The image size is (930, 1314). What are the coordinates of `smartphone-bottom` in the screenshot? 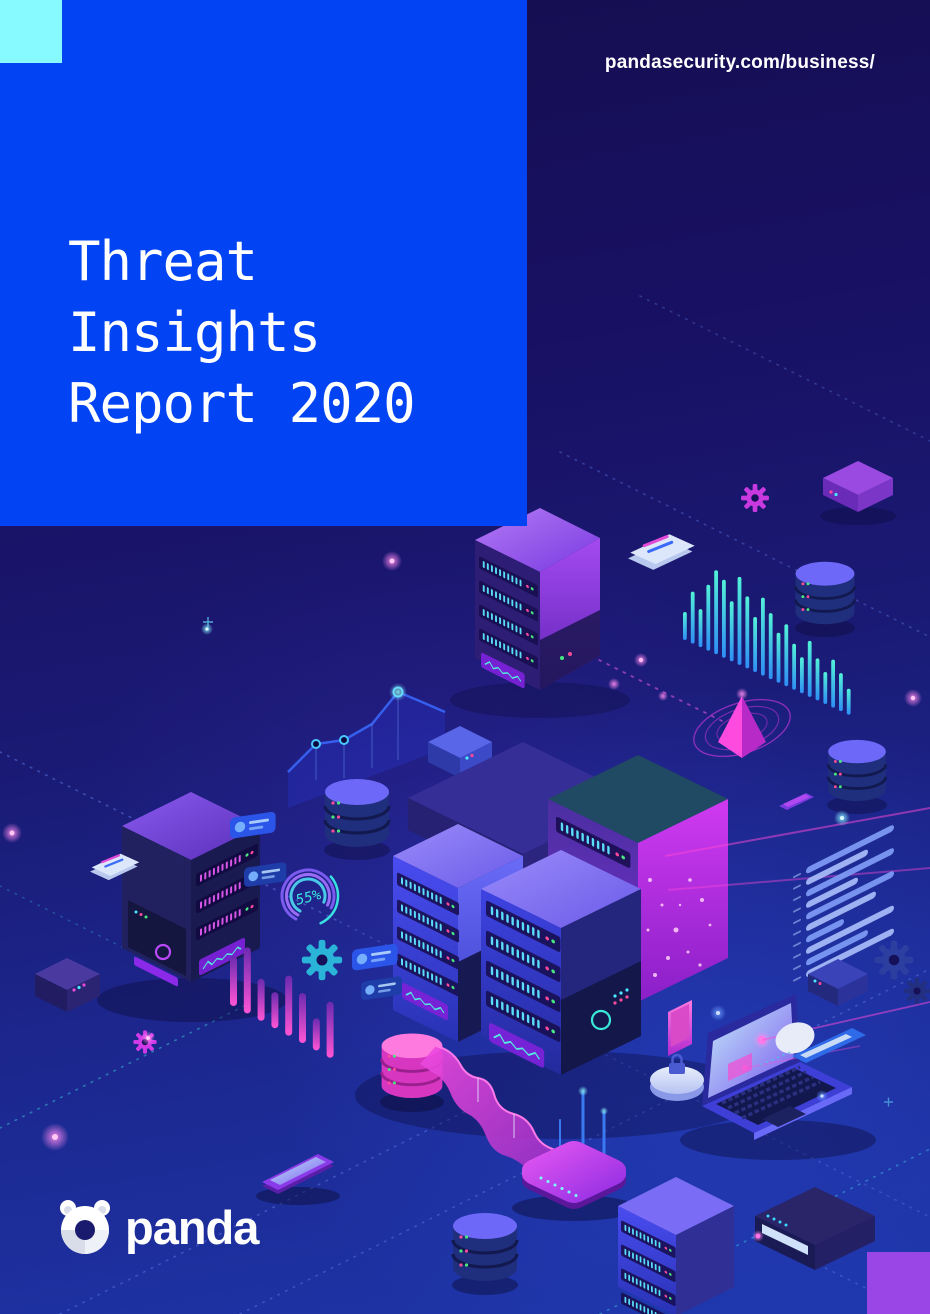 It's located at (298, 1179).